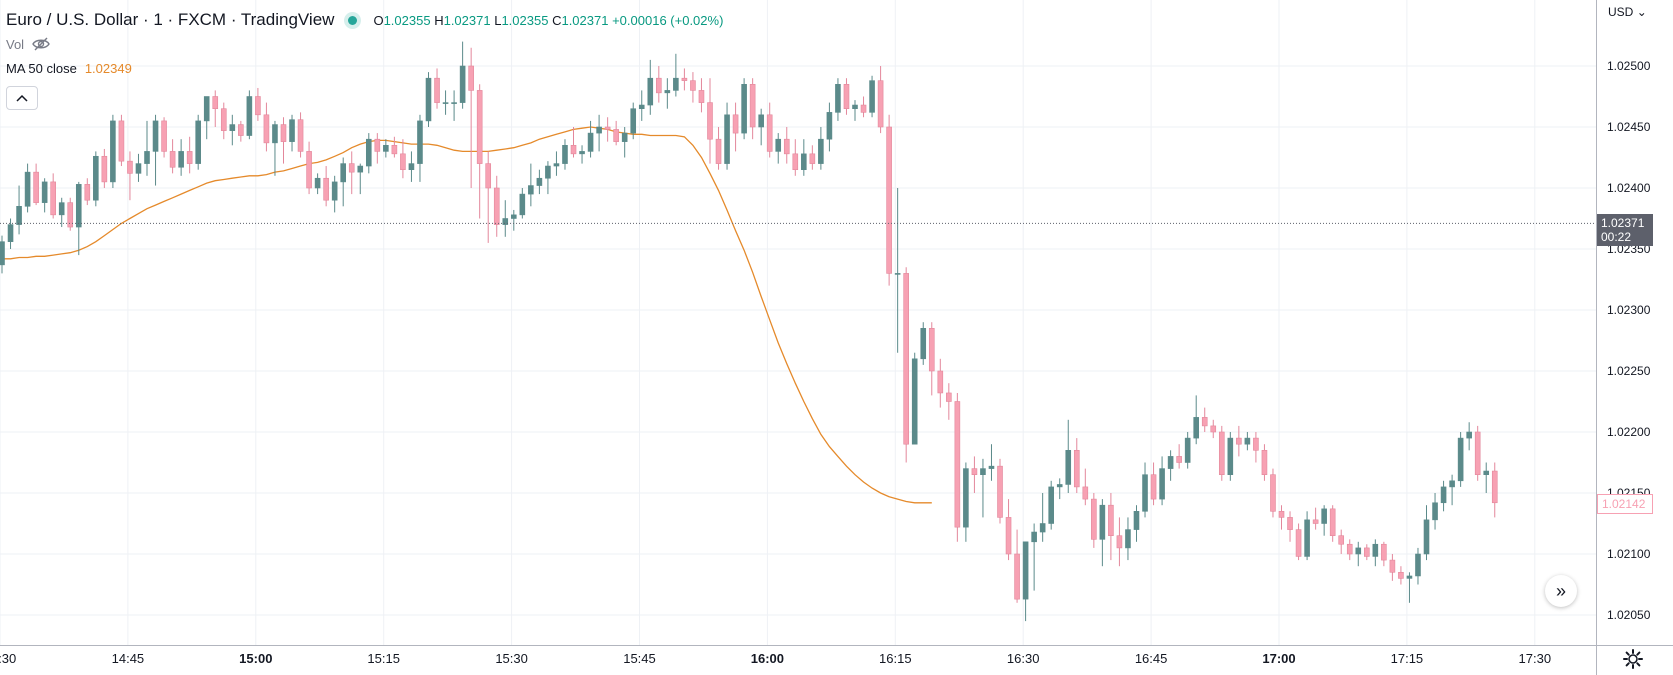 The height and width of the screenshot is (675, 1673). I want to click on volume-label: Vol, so click(15, 44).